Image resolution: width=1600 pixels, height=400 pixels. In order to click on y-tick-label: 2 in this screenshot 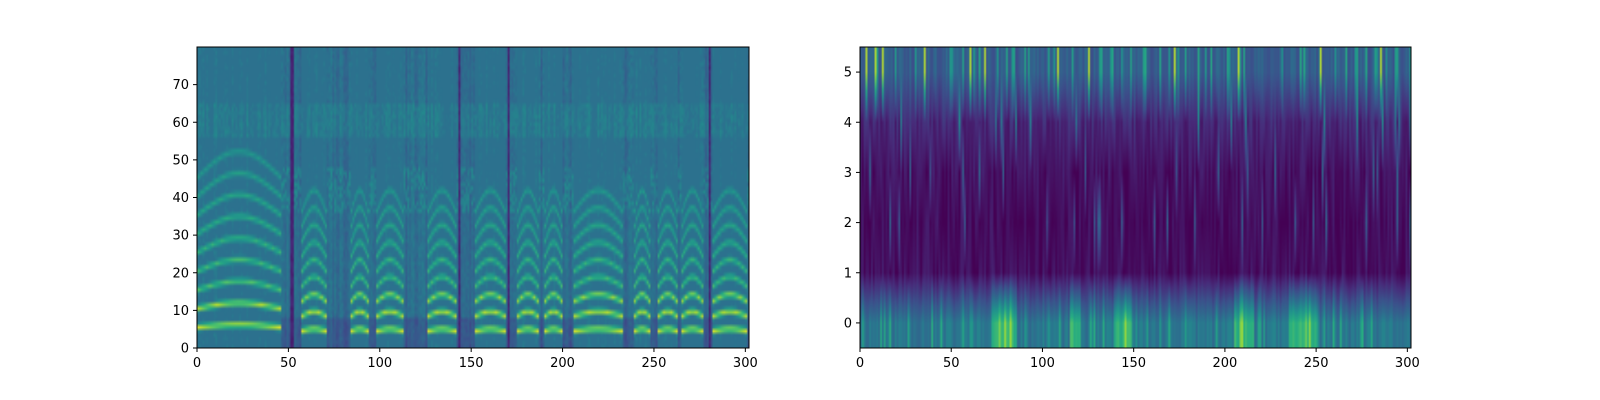, I will do `click(848, 223)`.